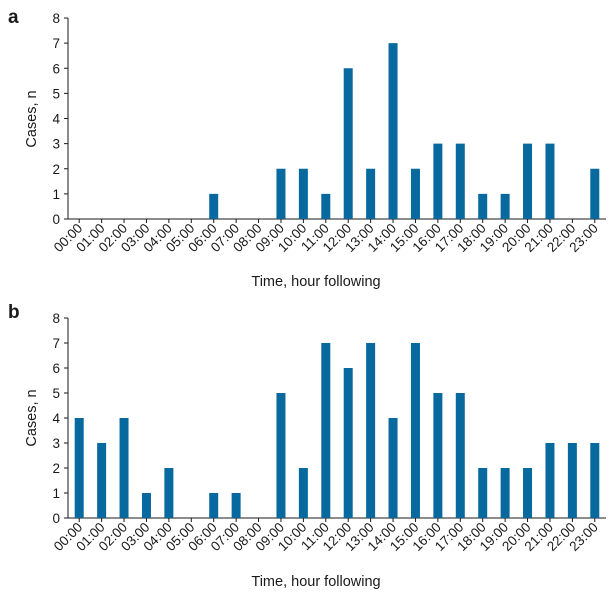 The width and height of the screenshot is (611, 594). Describe the element at coordinates (315, 282) in the screenshot. I see `x-axis-title-a: Time, hour following` at that location.